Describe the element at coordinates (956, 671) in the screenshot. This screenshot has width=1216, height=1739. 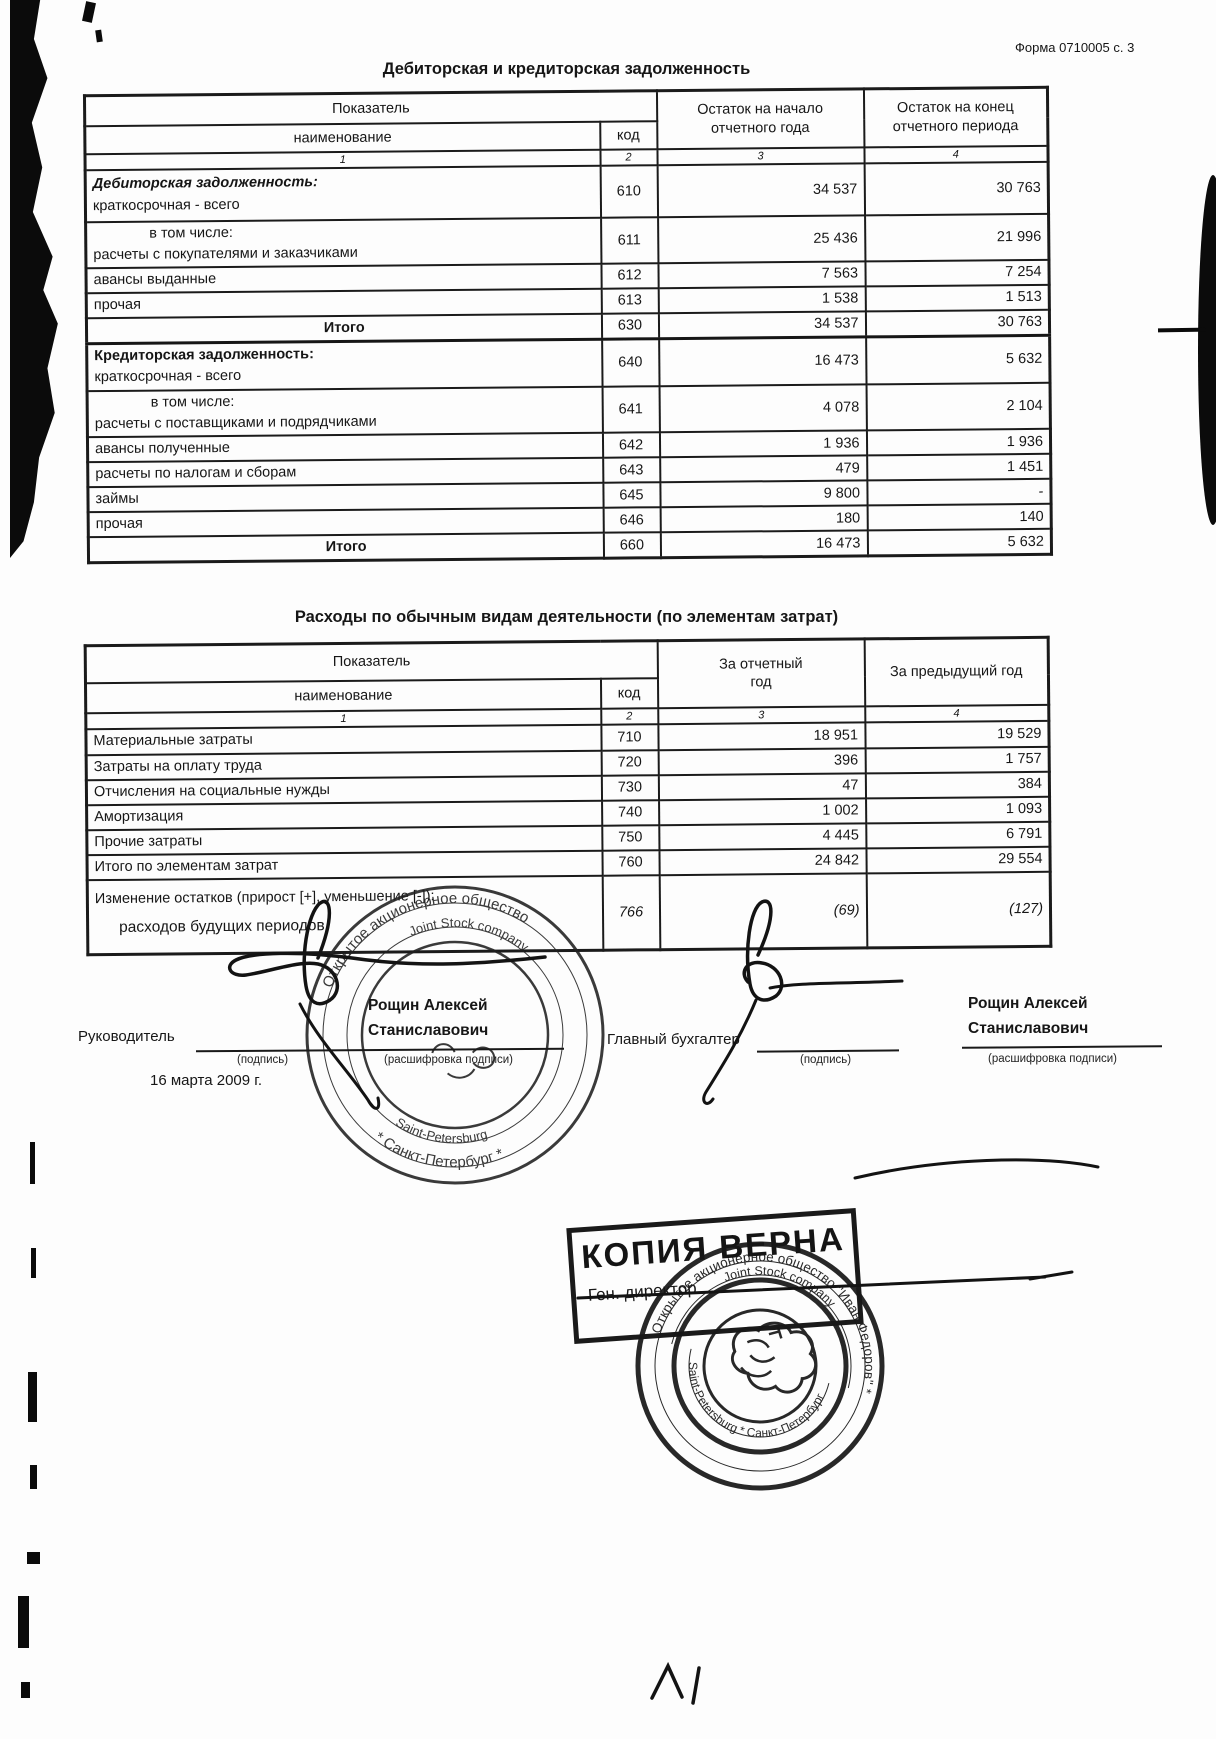
I see `column-header-previous-year: За предыдущий год` at that location.